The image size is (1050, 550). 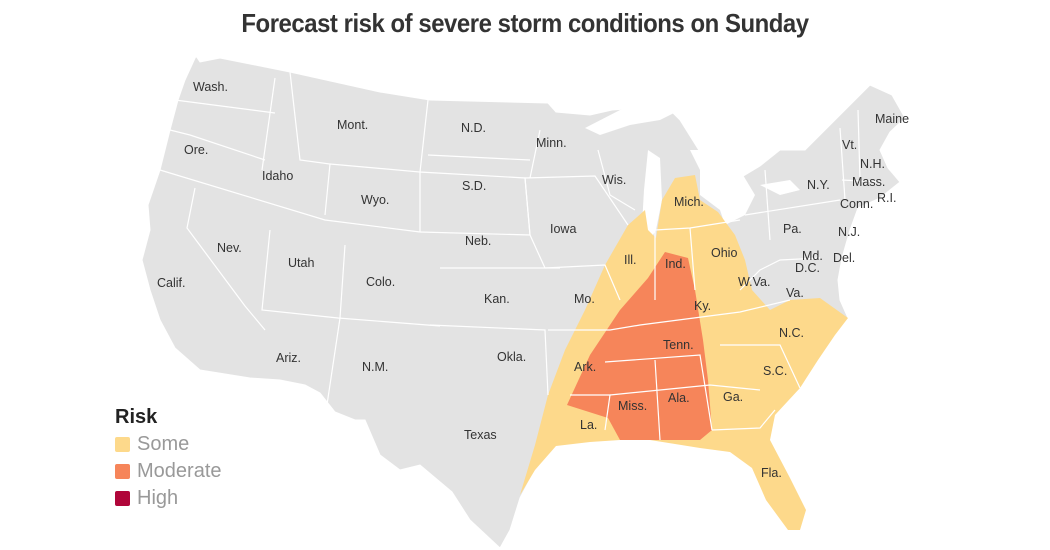 What do you see at coordinates (278, 176) in the screenshot?
I see `state-label: Idaho` at bounding box center [278, 176].